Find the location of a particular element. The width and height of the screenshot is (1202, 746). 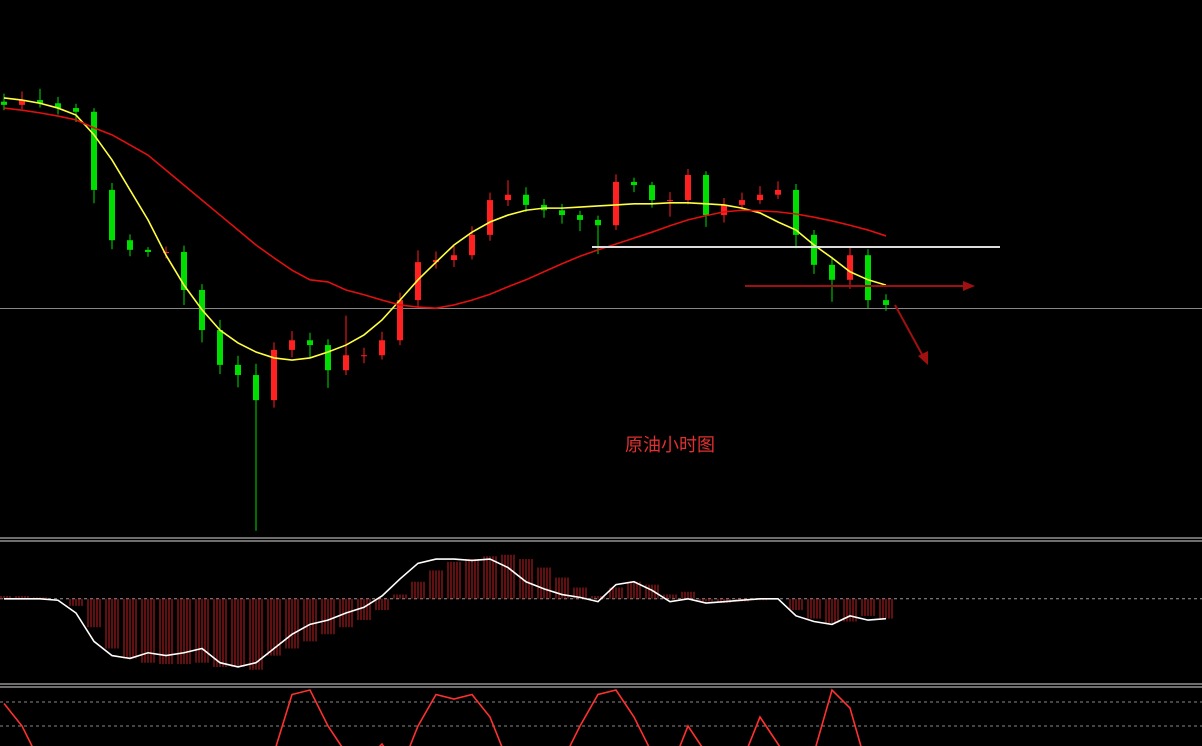

oscillator-line is located at coordinates (432, 717).